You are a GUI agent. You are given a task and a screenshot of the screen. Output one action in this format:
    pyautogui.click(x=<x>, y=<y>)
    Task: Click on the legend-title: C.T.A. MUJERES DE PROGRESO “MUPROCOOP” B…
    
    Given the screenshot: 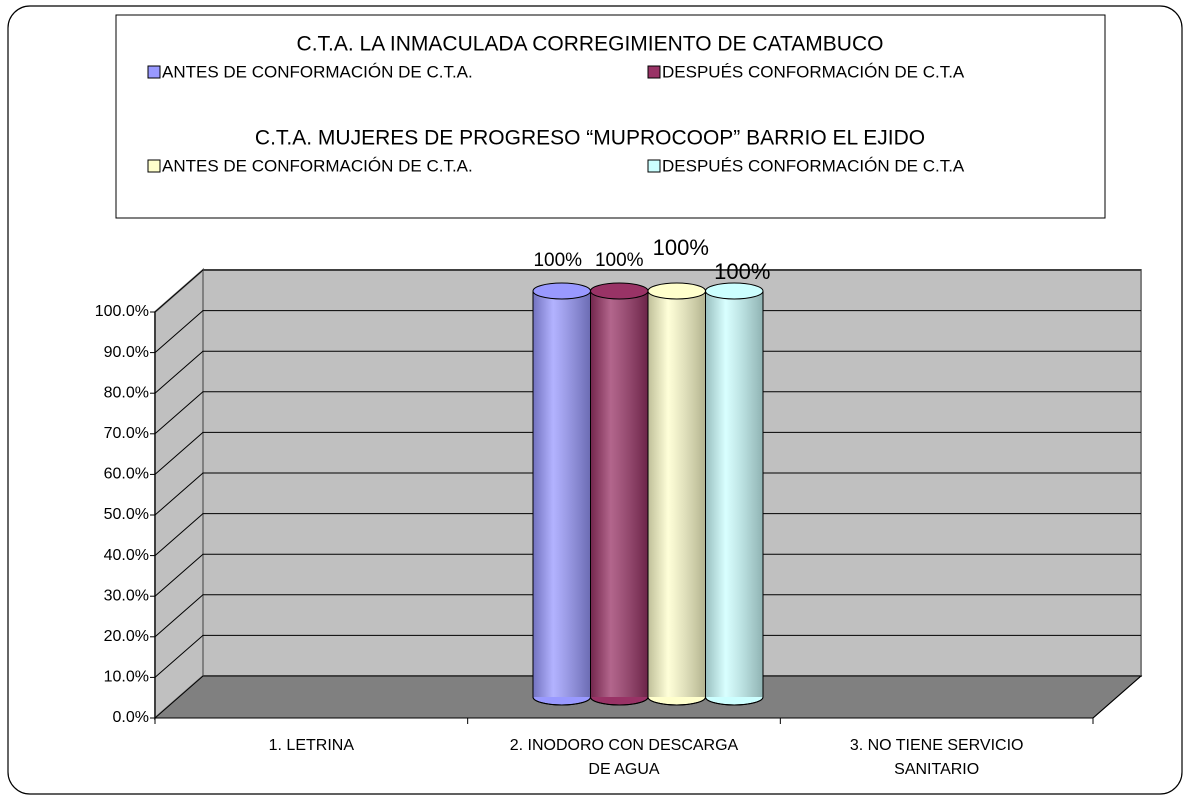 What is the action you would take?
    pyautogui.click(x=590, y=138)
    